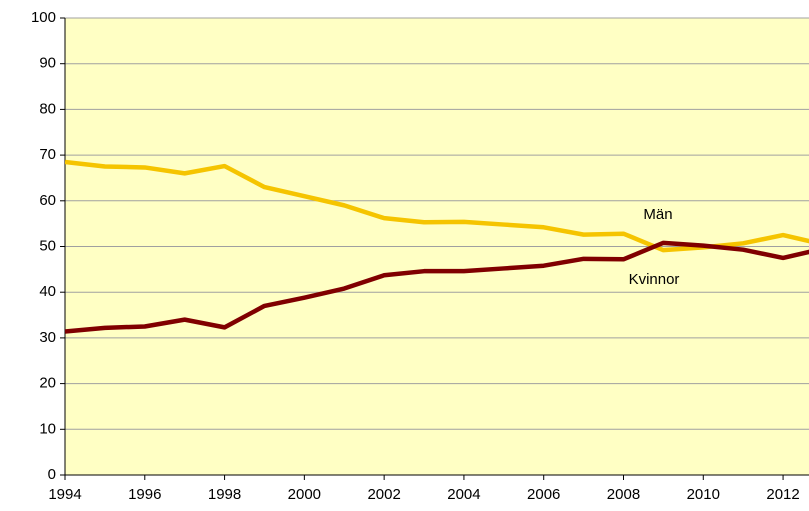 This screenshot has width=809, height=511. What do you see at coordinates (463, 494) in the screenshot?
I see `x-tick-label: 2004` at bounding box center [463, 494].